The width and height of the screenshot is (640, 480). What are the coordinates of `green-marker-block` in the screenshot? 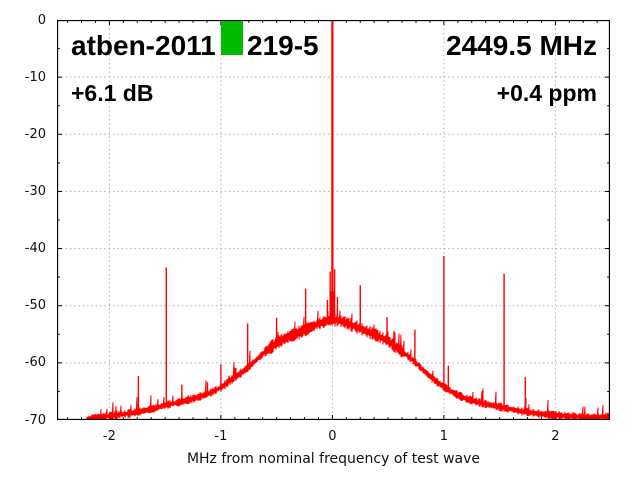 It's located at (232, 38).